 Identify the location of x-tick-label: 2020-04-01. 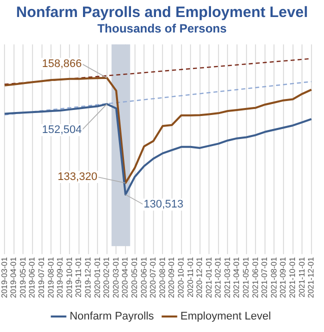
(125, 277).